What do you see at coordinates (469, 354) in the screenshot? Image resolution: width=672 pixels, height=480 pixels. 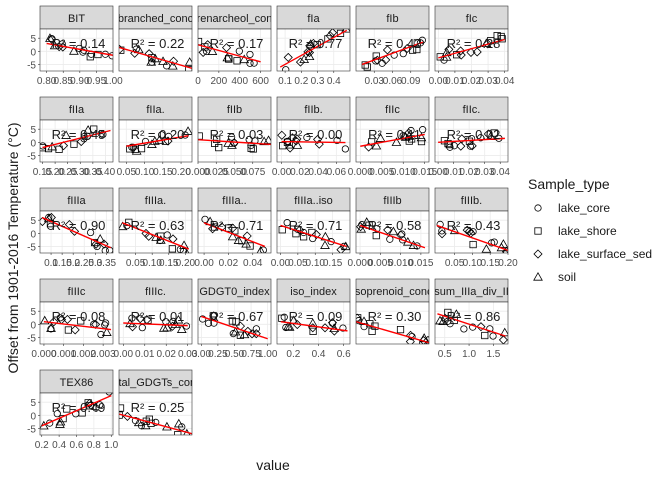 I see `x-tick-label: 1.0` at bounding box center [469, 354].